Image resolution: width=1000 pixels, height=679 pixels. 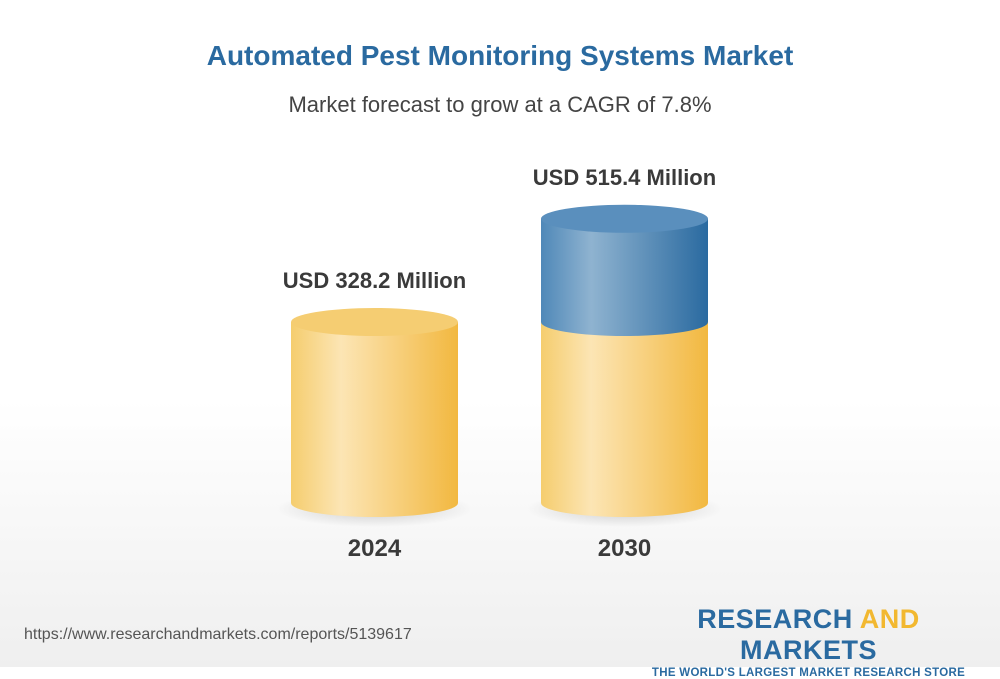 What do you see at coordinates (375, 548) in the screenshot?
I see `category-label: 2024` at bounding box center [375, 548].